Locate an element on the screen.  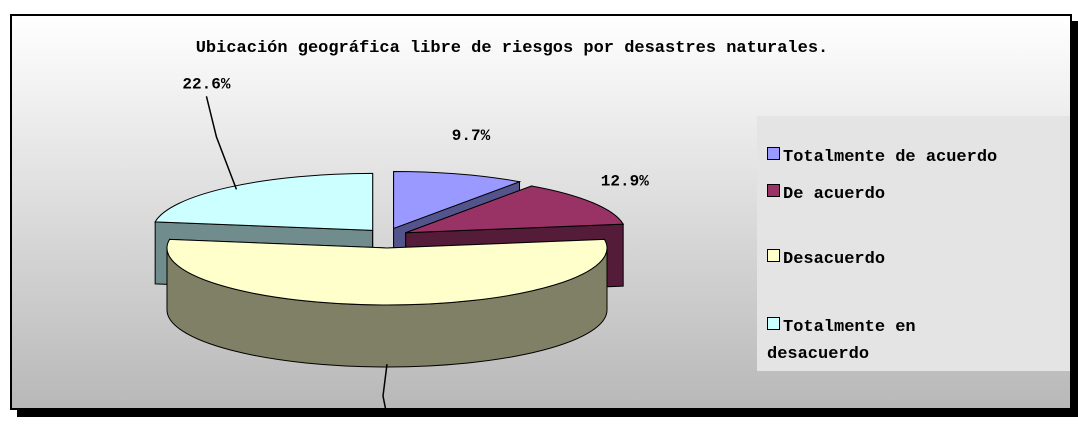
legend-label: Desacuerdo is located at coordinates (834, 259).